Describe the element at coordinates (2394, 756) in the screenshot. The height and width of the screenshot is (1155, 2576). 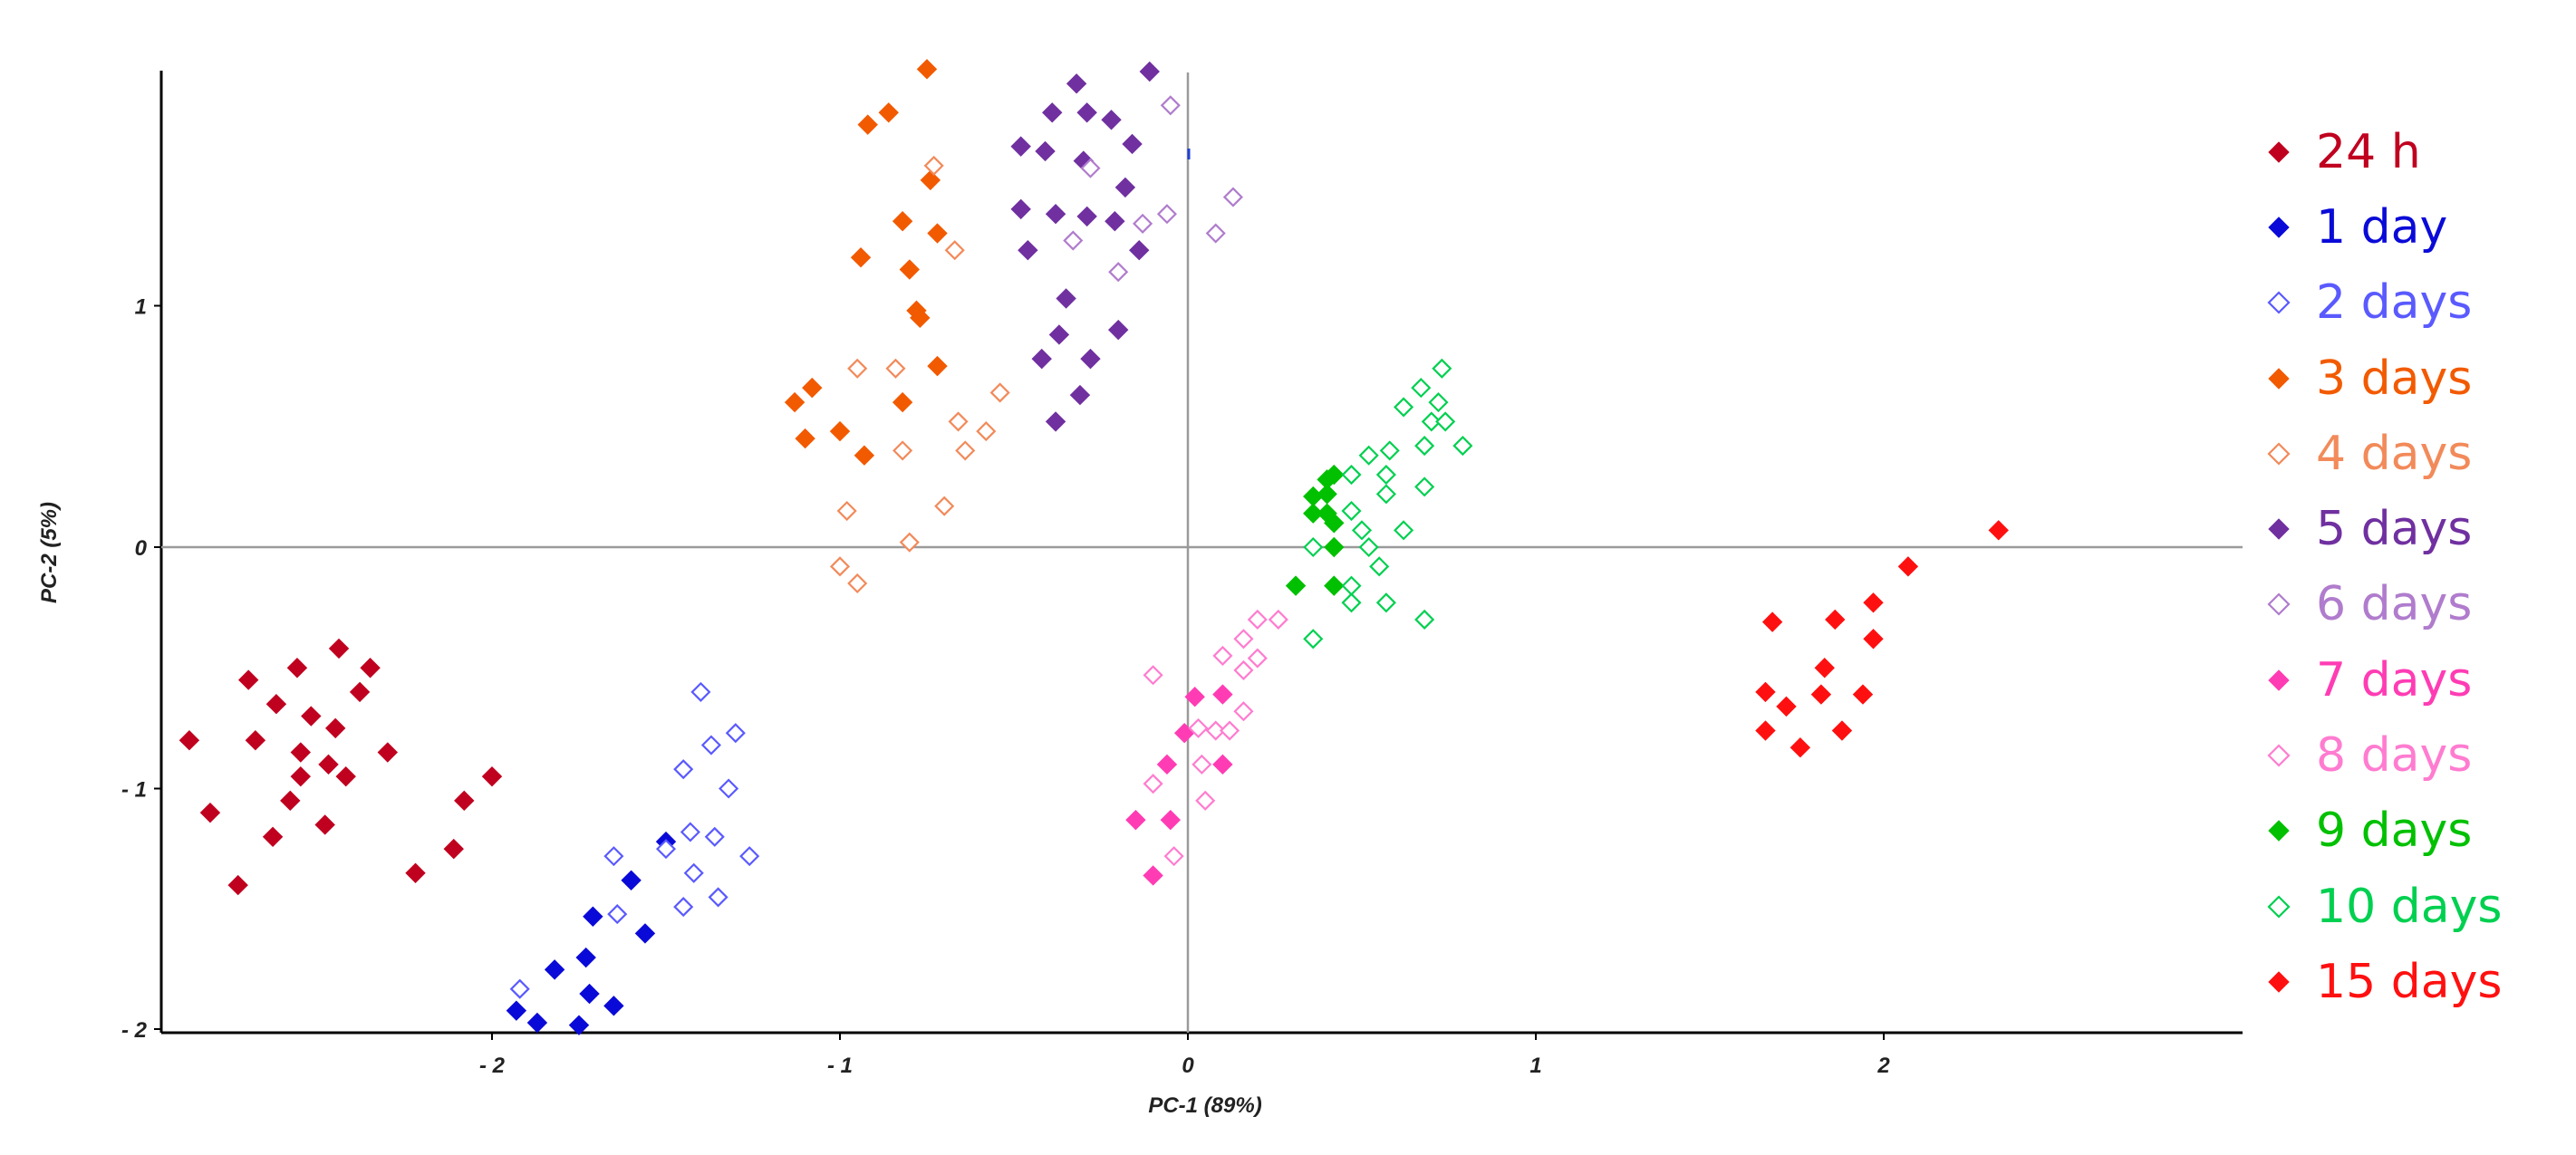
I see `legend-label: 8 days` at that location.